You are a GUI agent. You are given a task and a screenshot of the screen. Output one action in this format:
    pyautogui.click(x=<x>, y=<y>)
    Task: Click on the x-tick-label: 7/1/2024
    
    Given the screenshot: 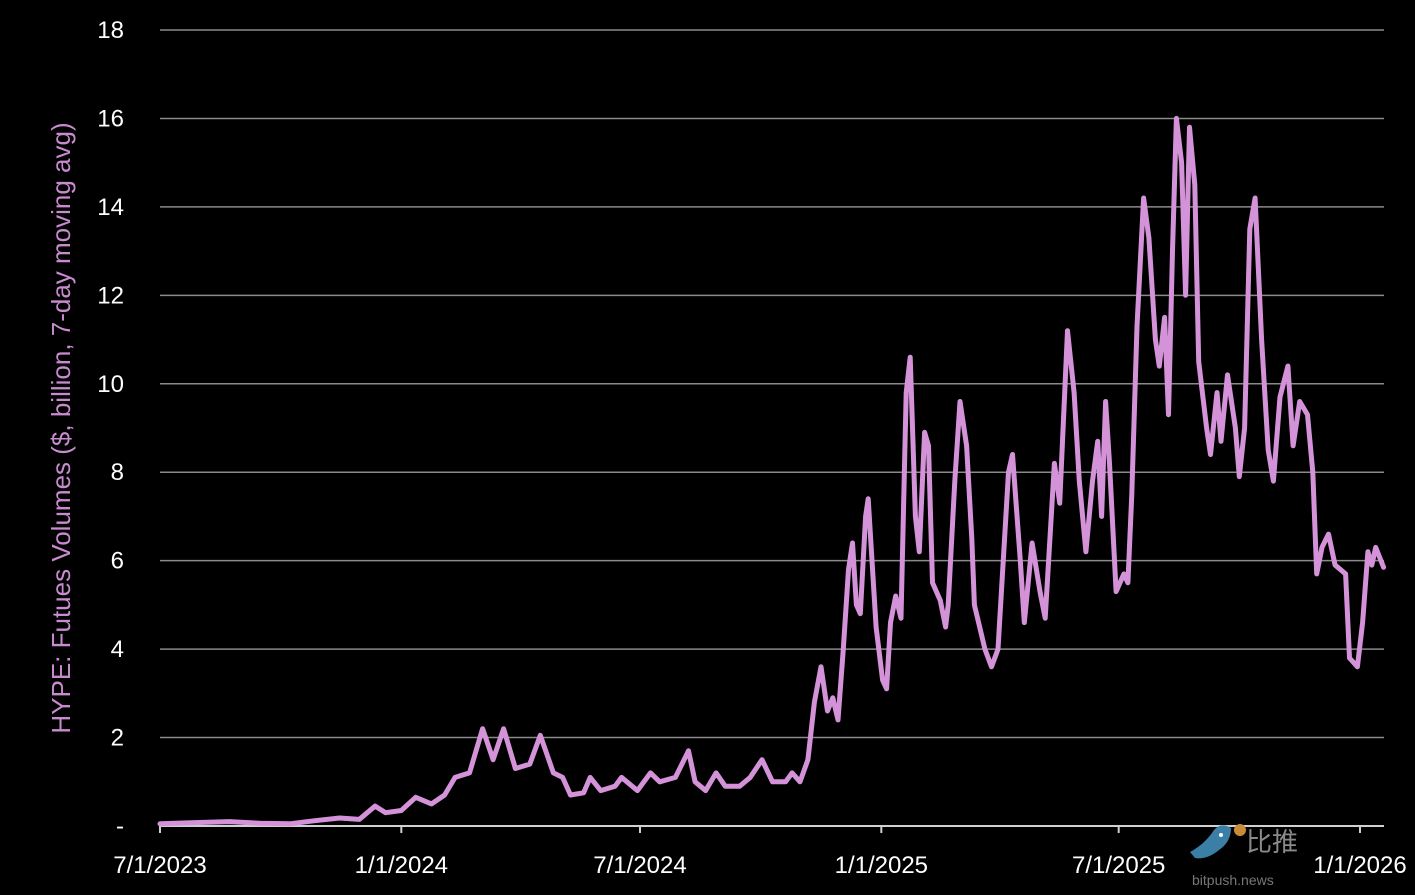 What is the action you would take?
    pyautogui.click(x=639, y=865)
    